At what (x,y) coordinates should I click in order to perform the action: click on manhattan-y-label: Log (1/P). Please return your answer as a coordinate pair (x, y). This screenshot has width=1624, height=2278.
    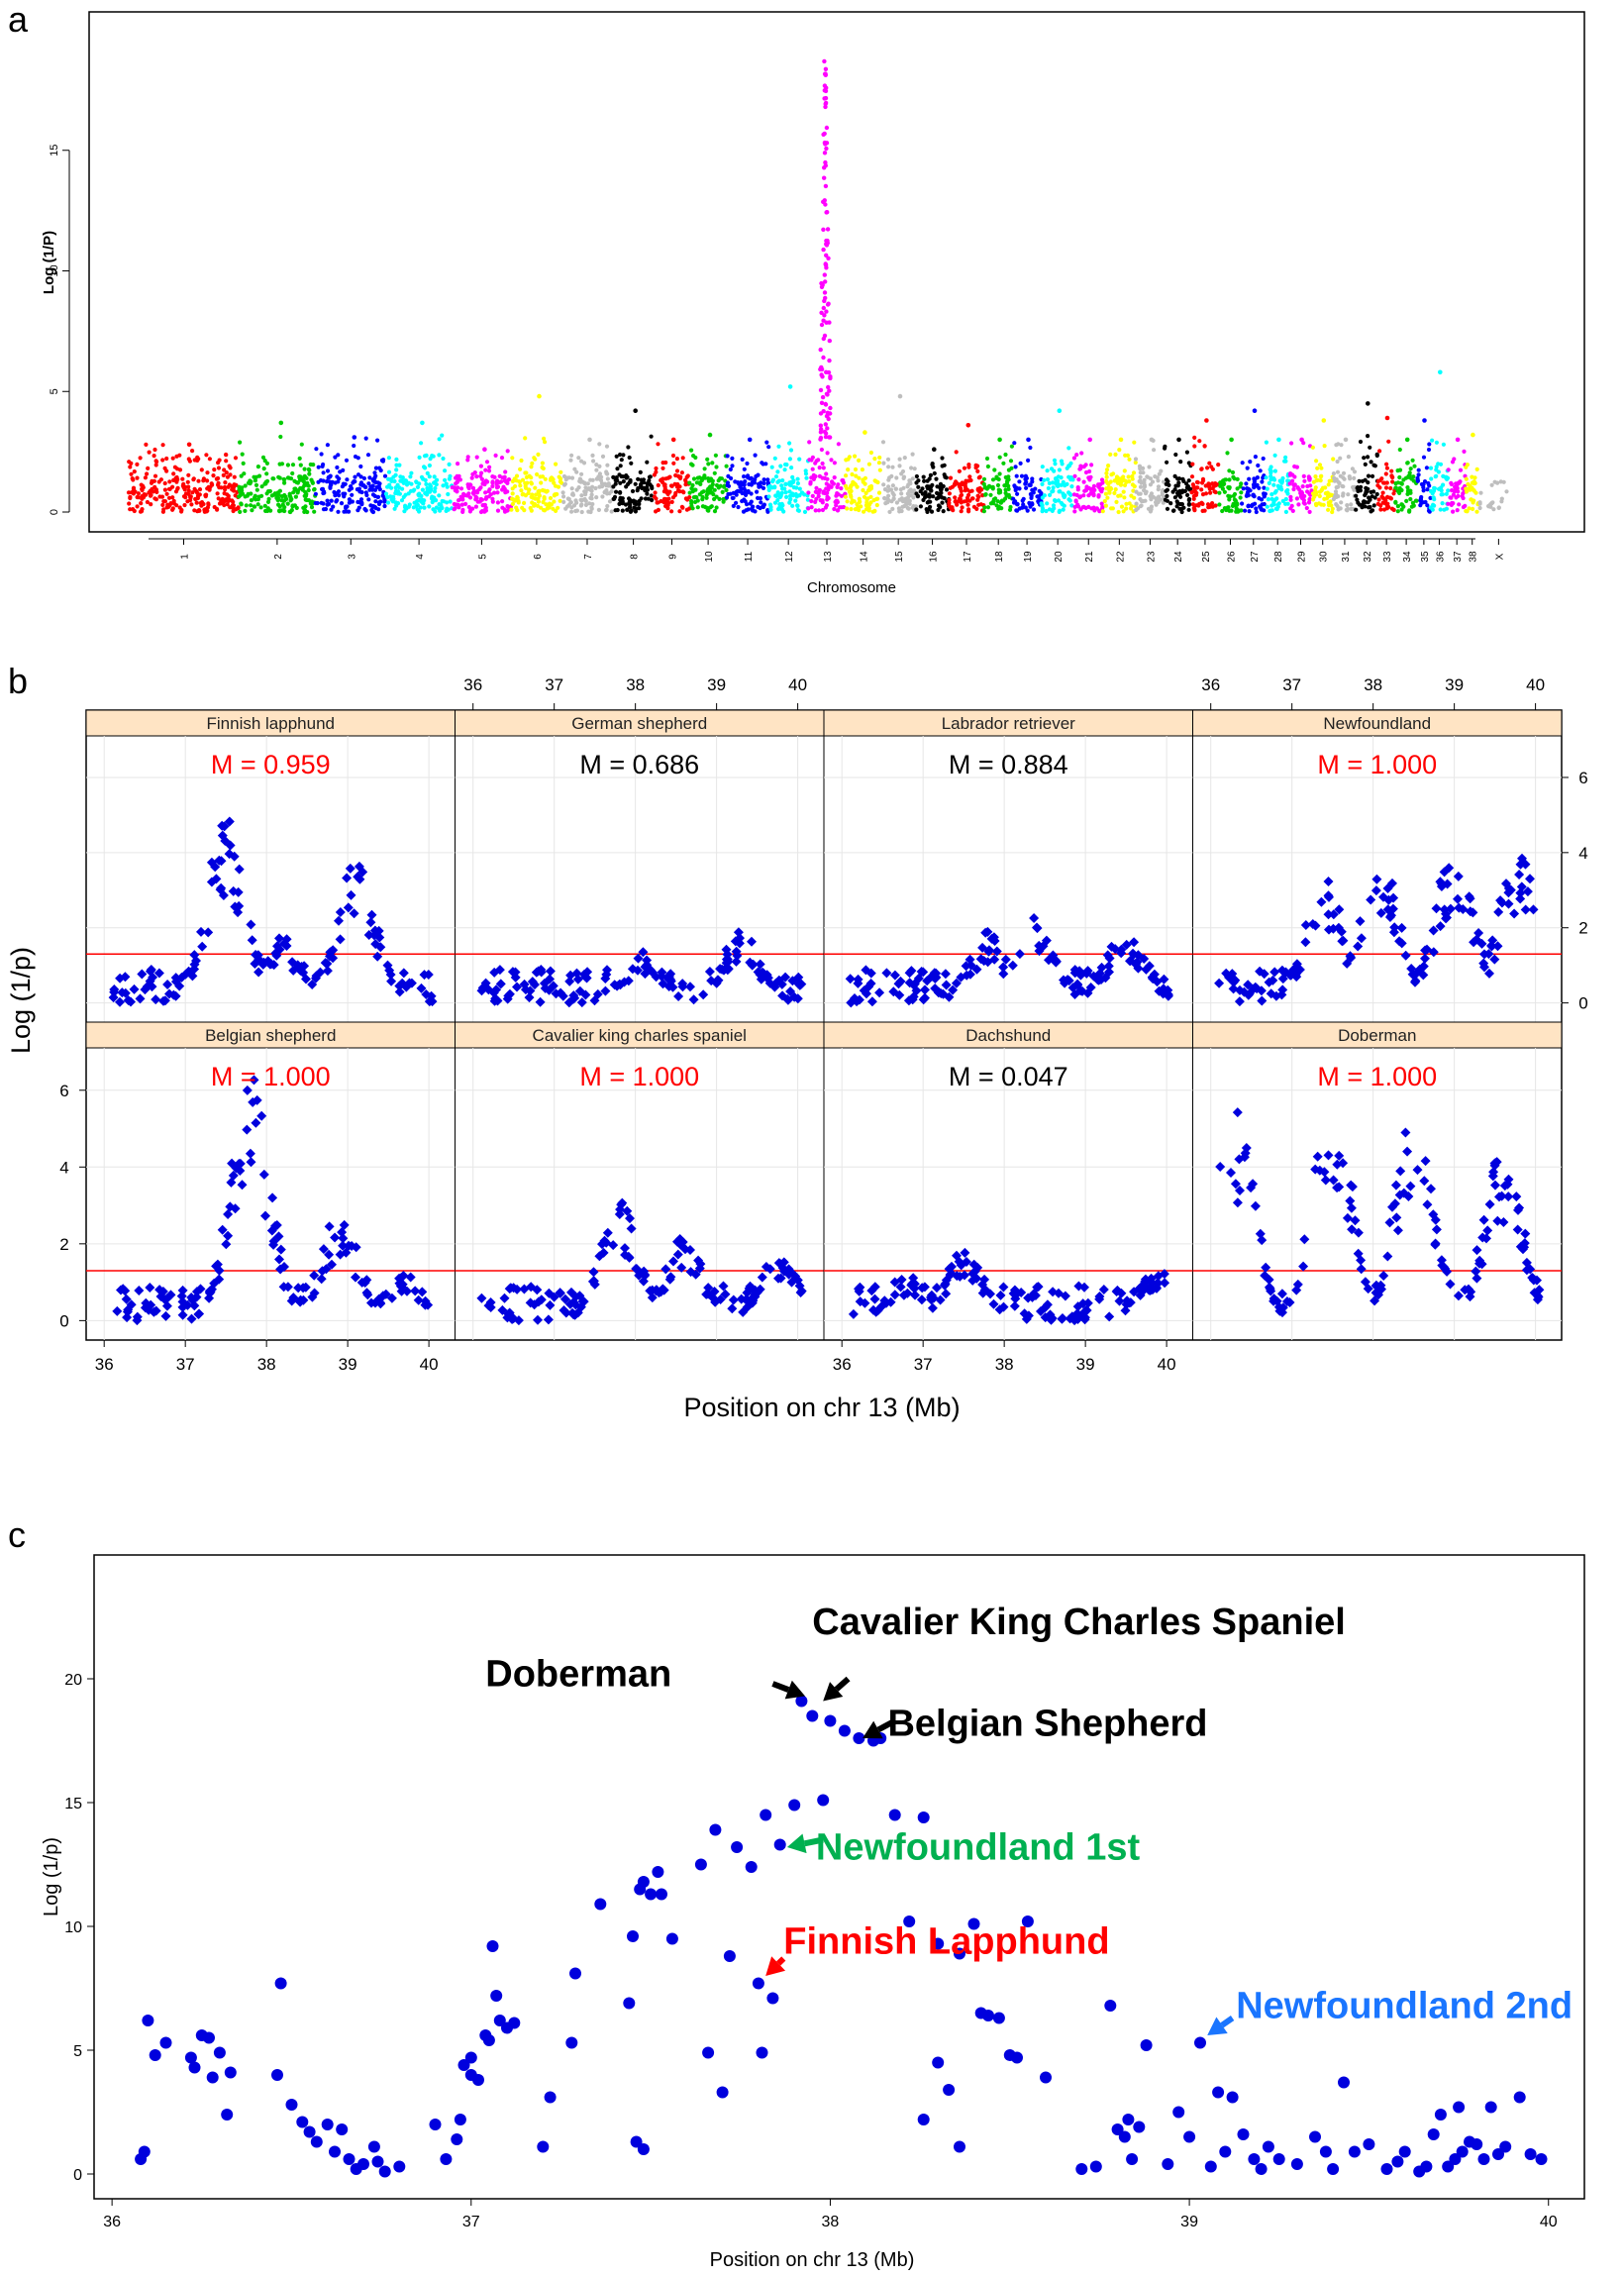
    Looking at the image, I should click on (49, 262).